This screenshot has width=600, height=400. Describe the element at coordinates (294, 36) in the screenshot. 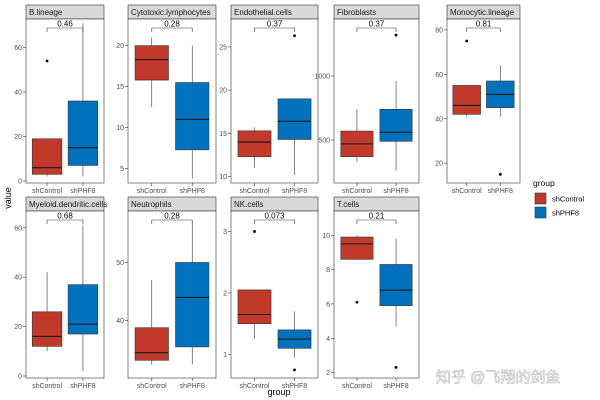

I see `outlier-endothelial-cells-shphf8` at that location.